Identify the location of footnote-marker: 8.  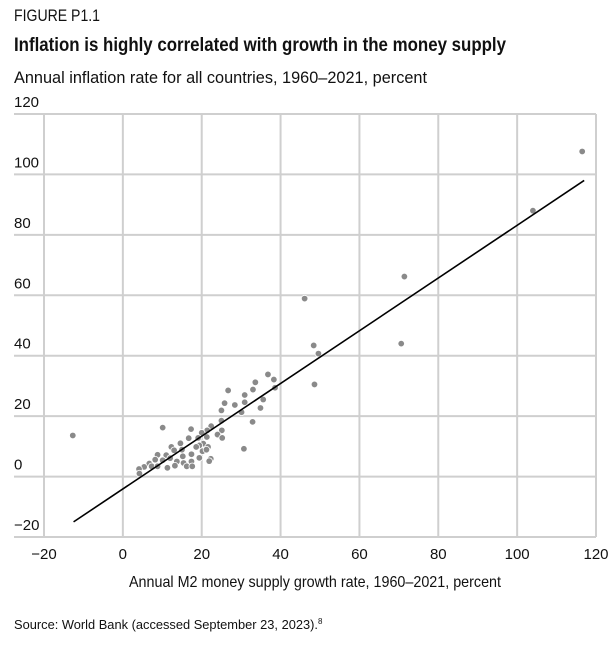
(320, 621).